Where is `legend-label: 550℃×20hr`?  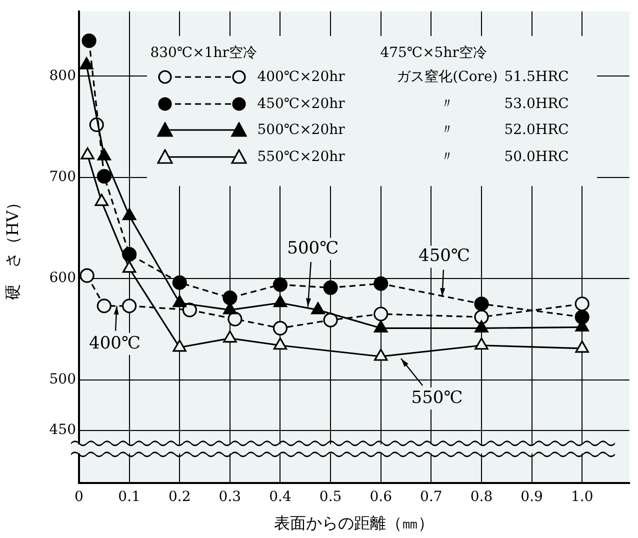
legend-label: 550℃×20hr is located at coordinates (301, 157).